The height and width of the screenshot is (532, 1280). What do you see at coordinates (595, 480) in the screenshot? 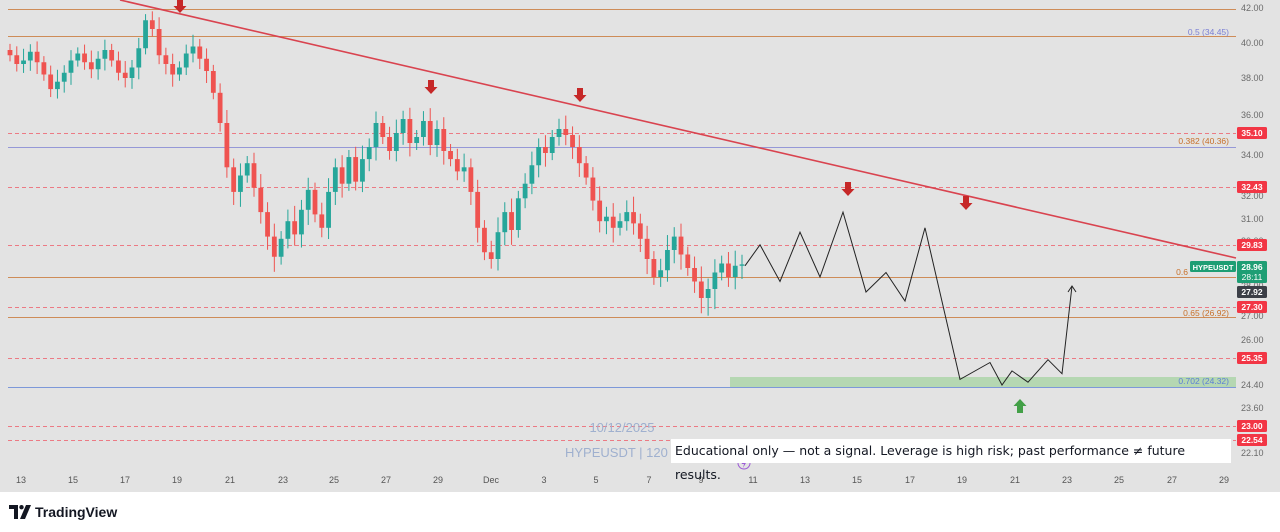
I see `x-tick-label: 5` at bounding box center [595, 480].